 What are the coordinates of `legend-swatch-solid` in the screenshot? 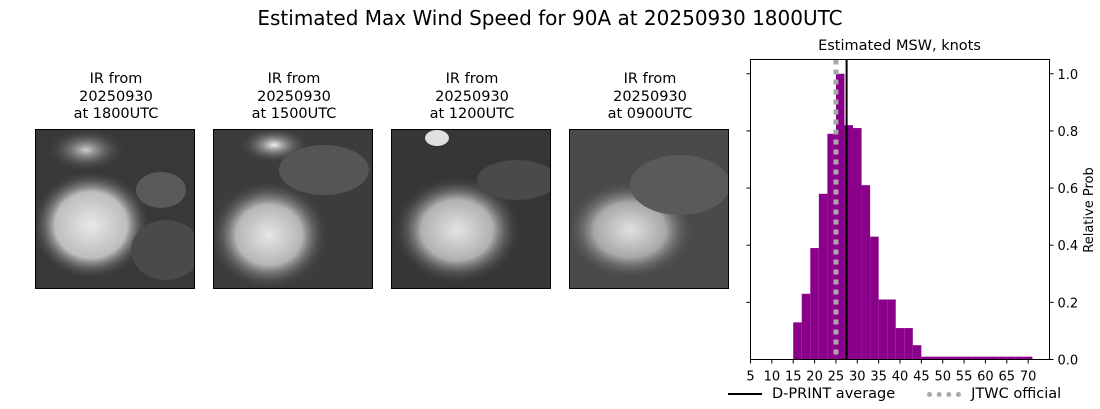 It's located at (745, 394).